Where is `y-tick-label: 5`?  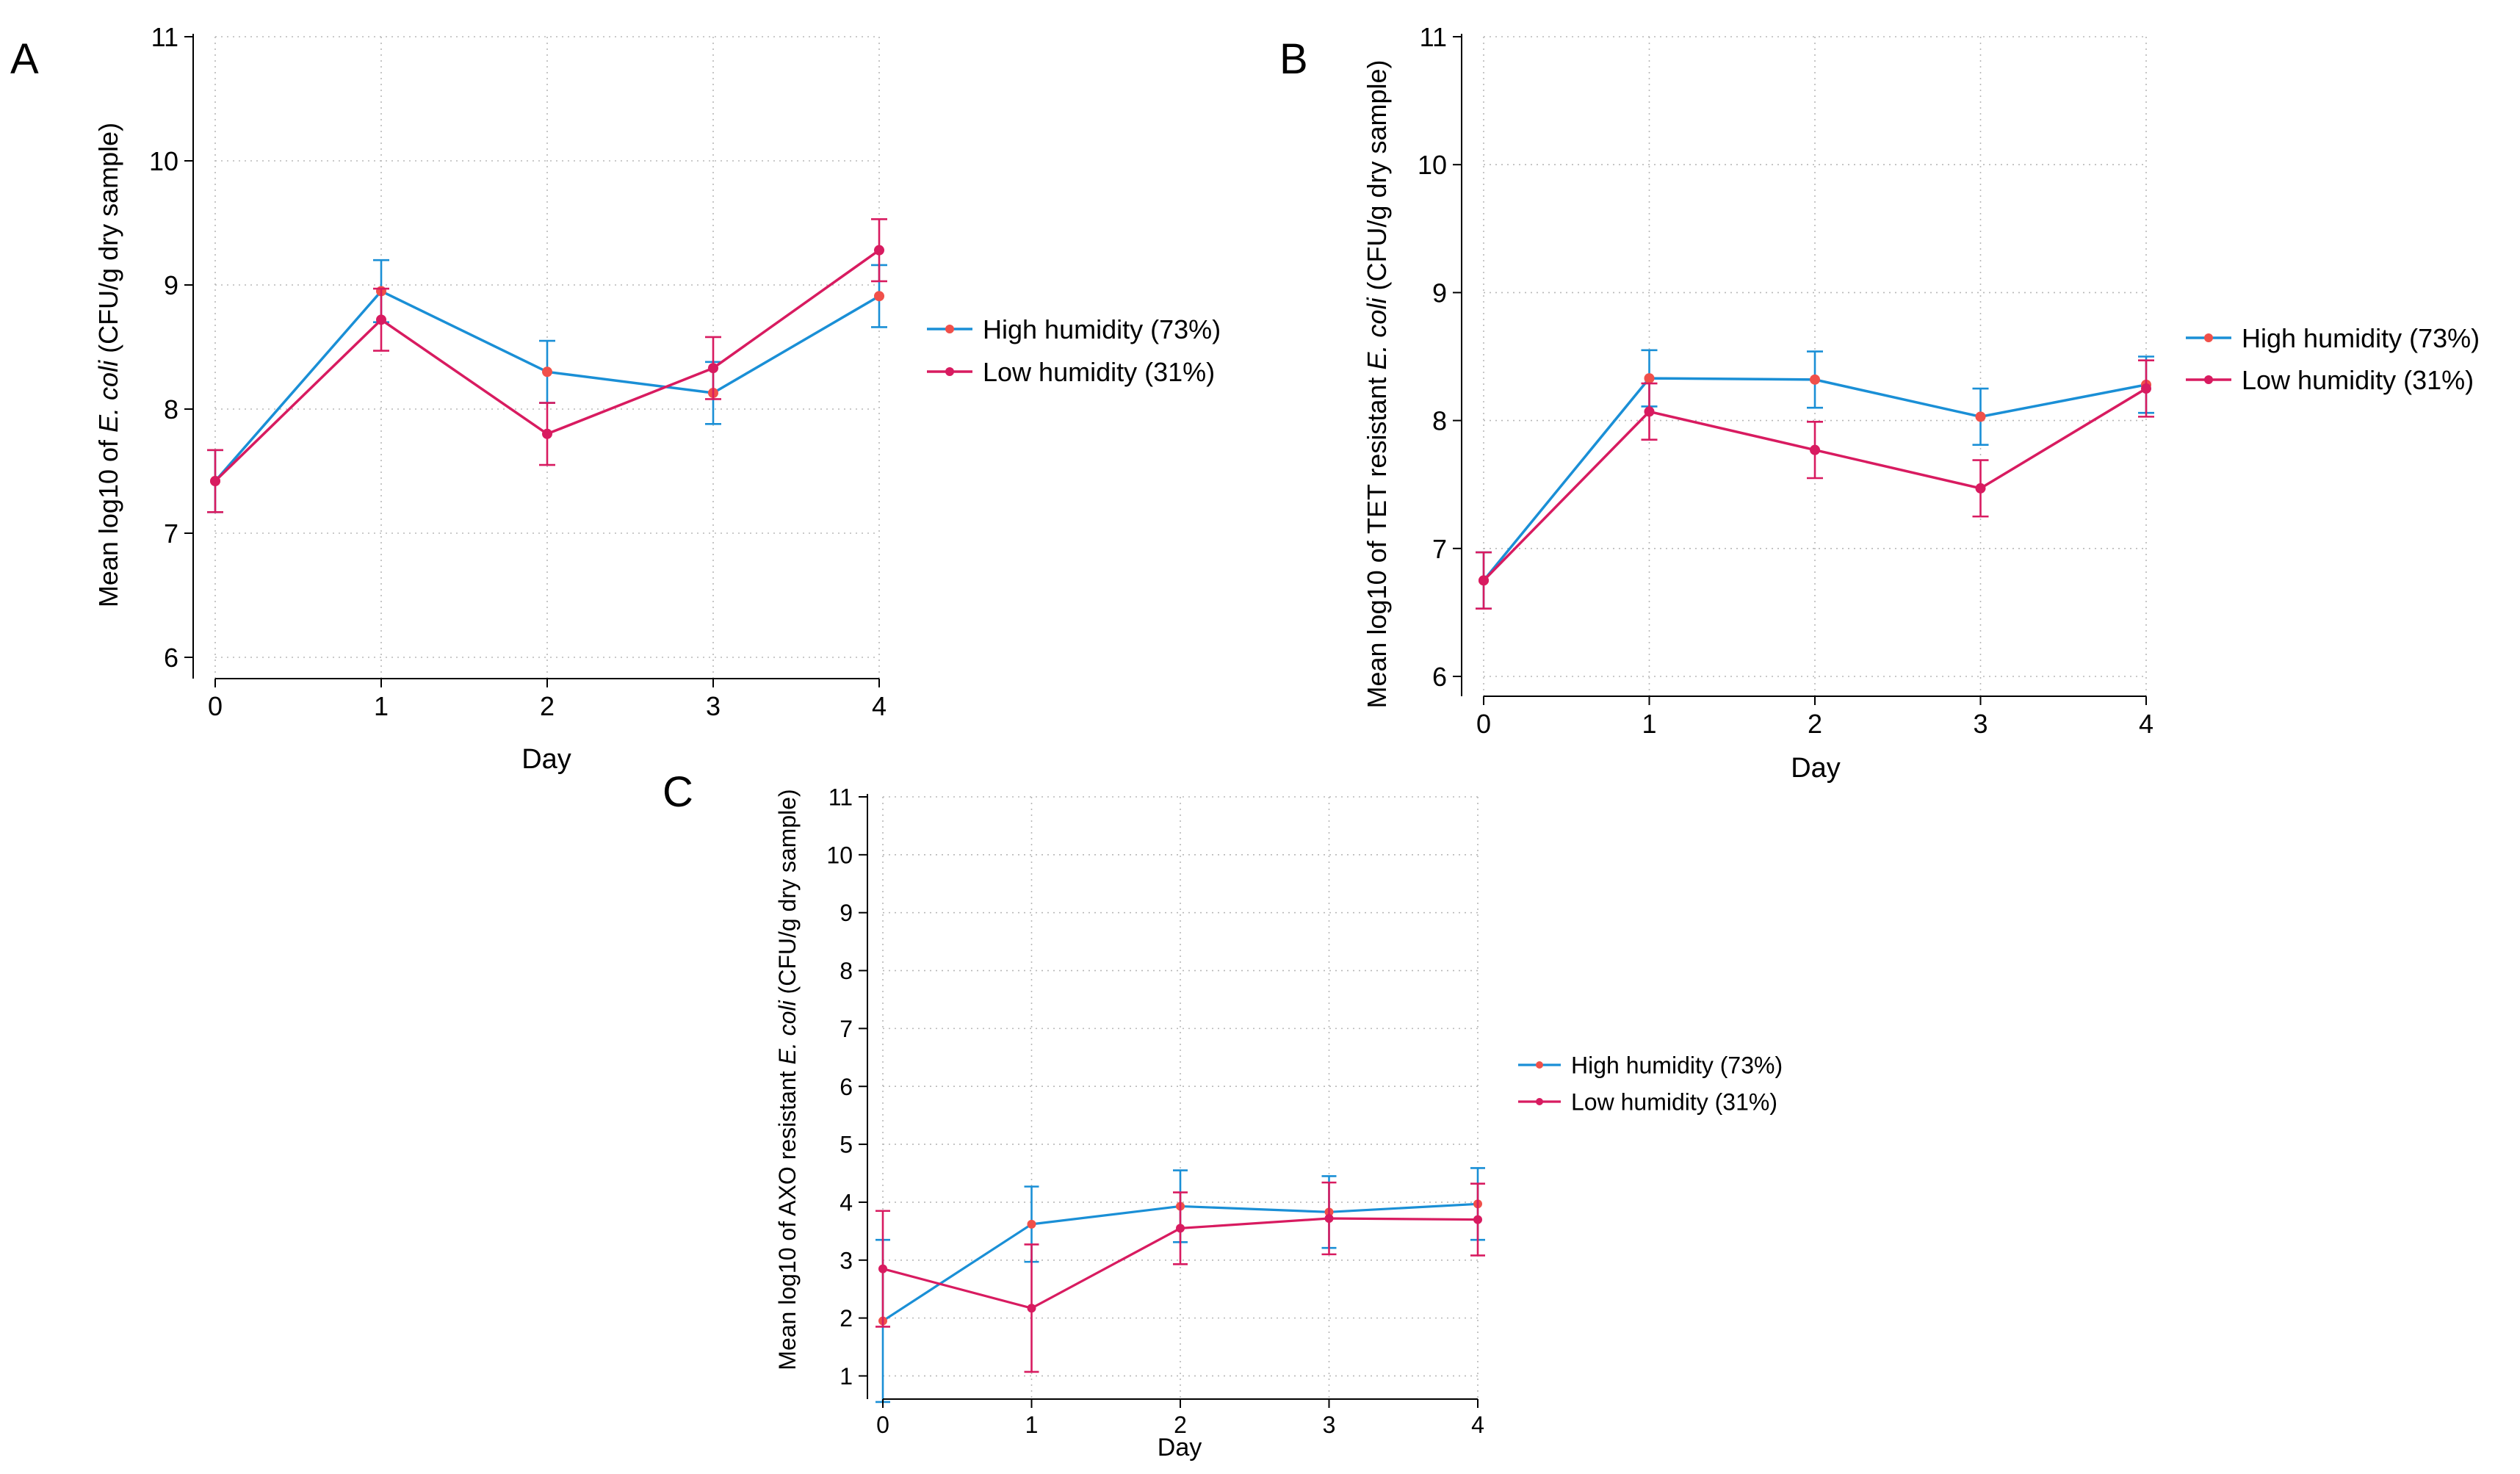 y-tick-label: 5 is located at coordinates (846, 1145).